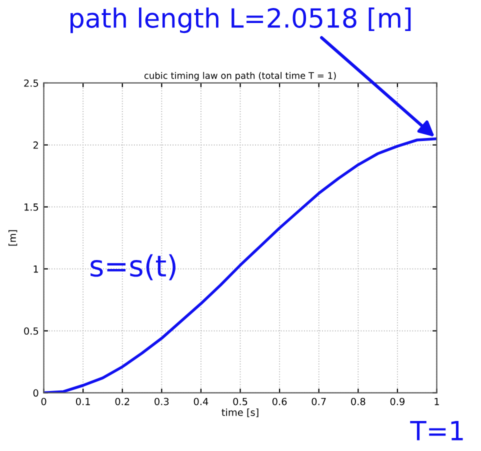 The height and width of the screenshot is (451, 481). Describe the element at coordinates (13, 238) in the screenshot. I see `y-axis-title: [m]` at that location.